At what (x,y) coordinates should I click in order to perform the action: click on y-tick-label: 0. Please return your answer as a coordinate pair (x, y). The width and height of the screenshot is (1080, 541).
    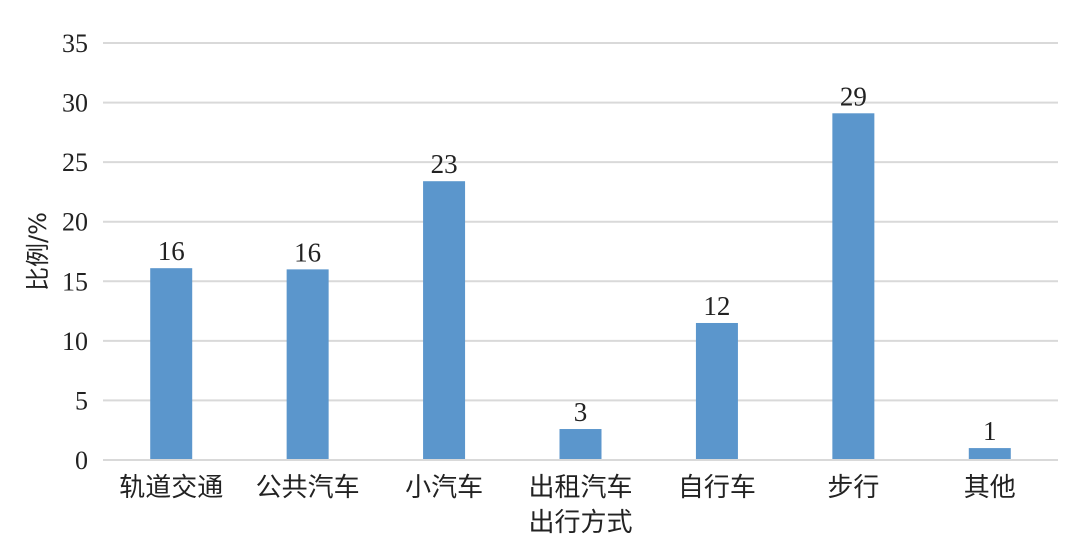
    Looking at the image, I should click on (81, 460).